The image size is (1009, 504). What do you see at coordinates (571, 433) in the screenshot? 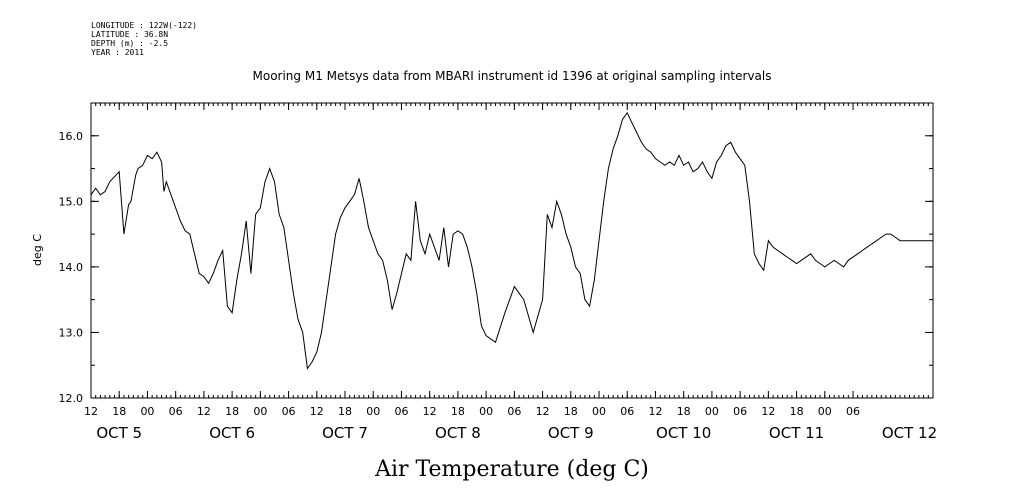
I see `date-label: OCT 9` at bounding box center [571, 433].